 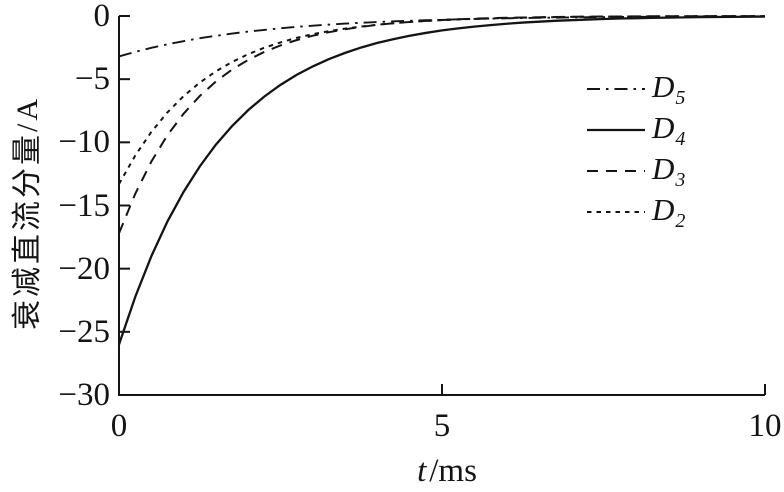 I want to click on y-tick-label-0: 0, so click(x=102, y=17).